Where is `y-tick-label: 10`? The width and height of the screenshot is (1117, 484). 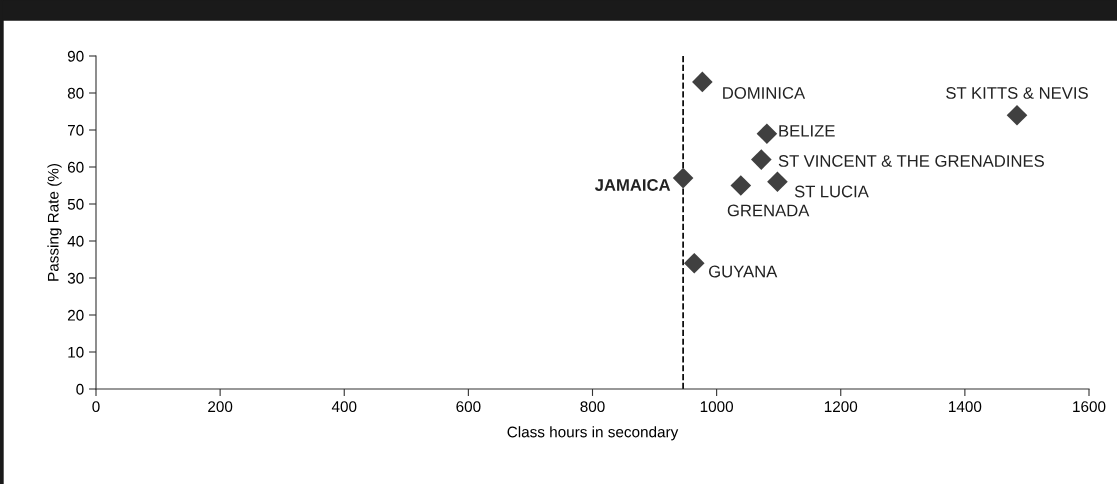
y-tick-label: 10 is located at coordinates (76, 352).